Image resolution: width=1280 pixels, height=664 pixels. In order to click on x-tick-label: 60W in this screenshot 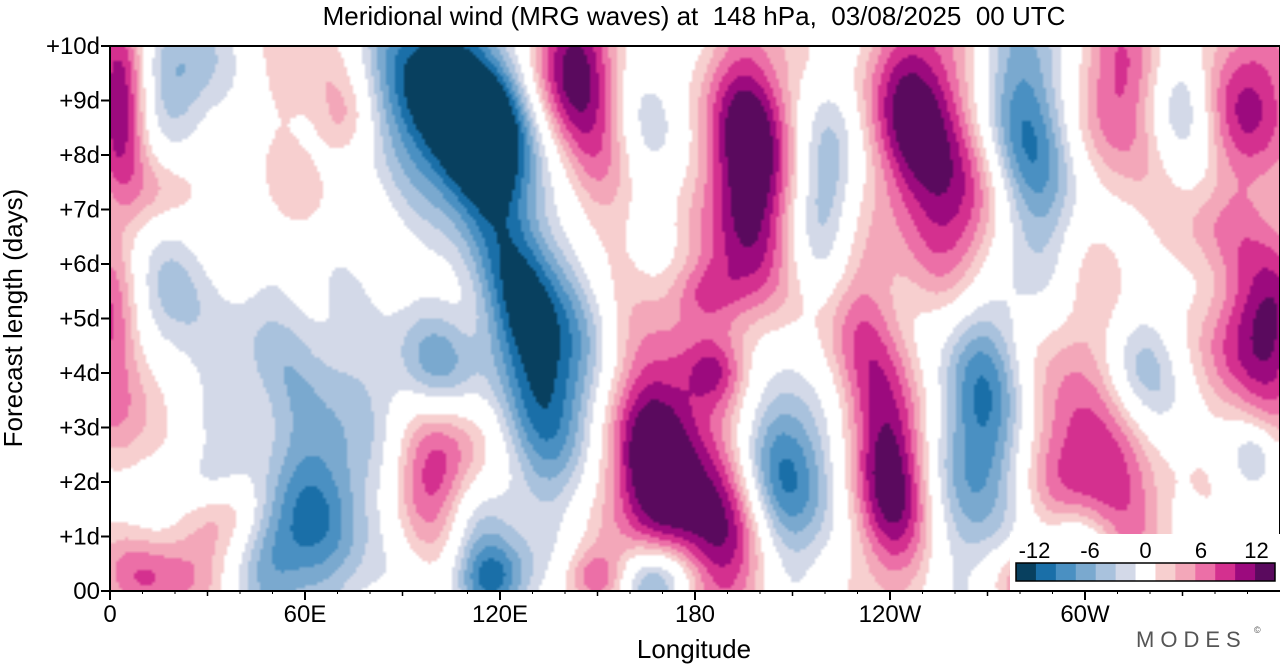, I will do `click(1085, 614)`.